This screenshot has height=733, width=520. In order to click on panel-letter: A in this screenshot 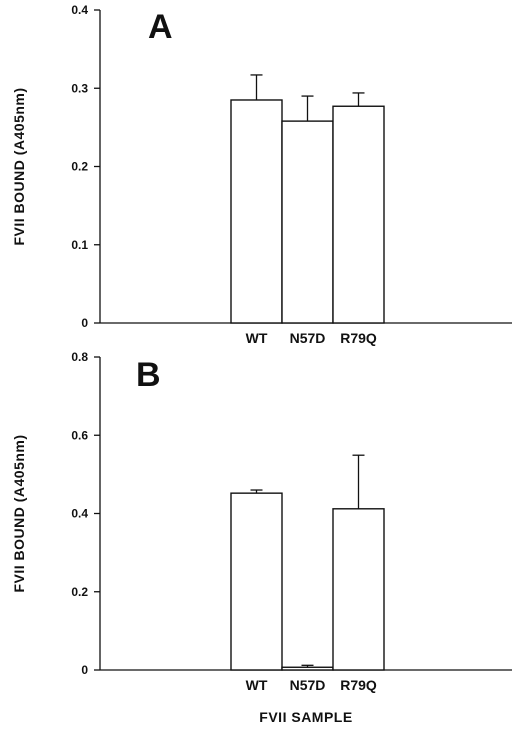, I will do `click(160, 27)`.